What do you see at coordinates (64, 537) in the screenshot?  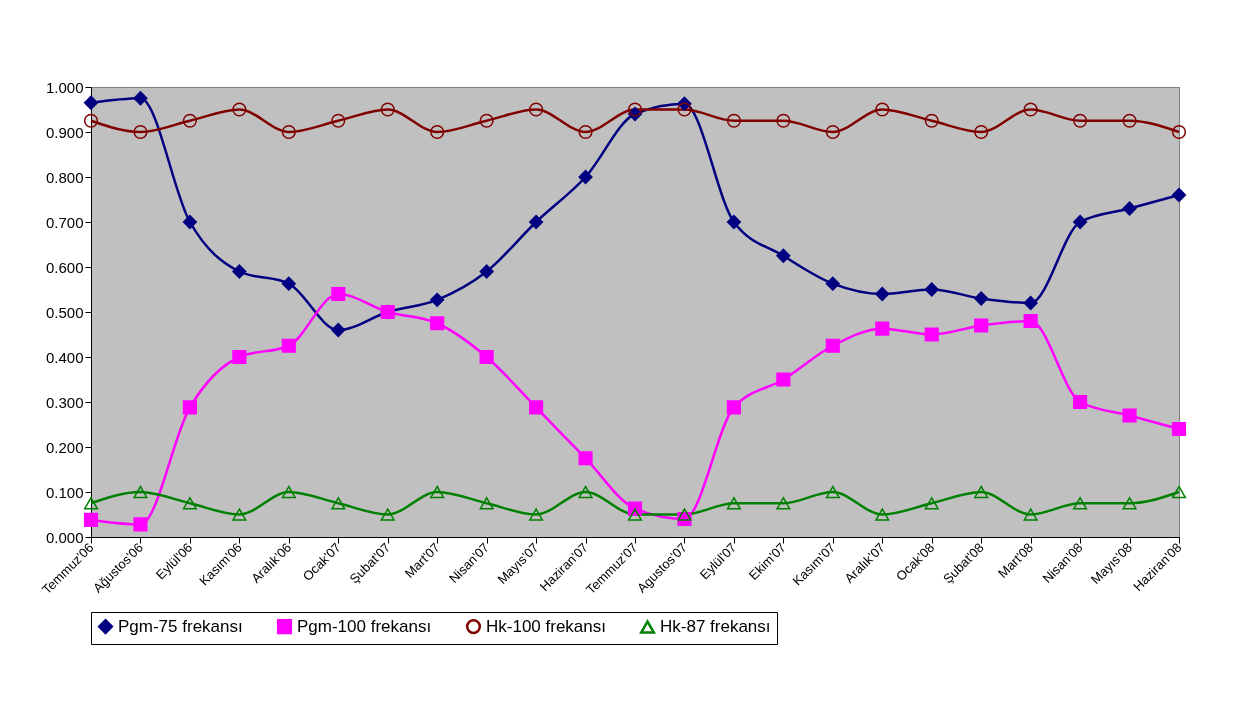 I see `y-tick-label: 0.000` at bounding box center [64, 537].